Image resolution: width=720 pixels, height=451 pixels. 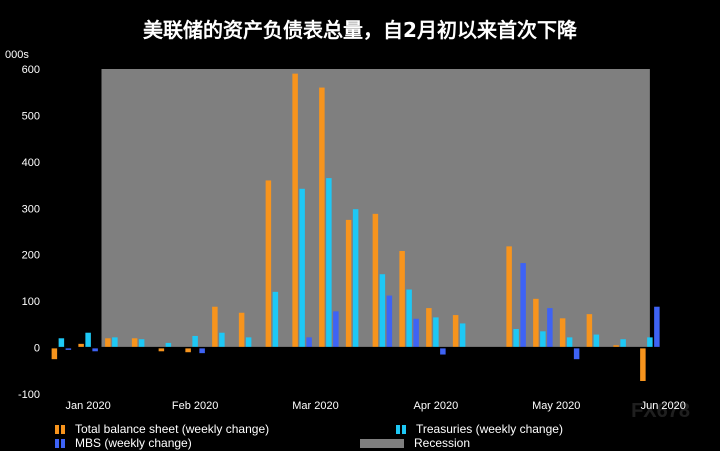 I want to click on x-tick-label: May 2020, so click(x=556, y=406).